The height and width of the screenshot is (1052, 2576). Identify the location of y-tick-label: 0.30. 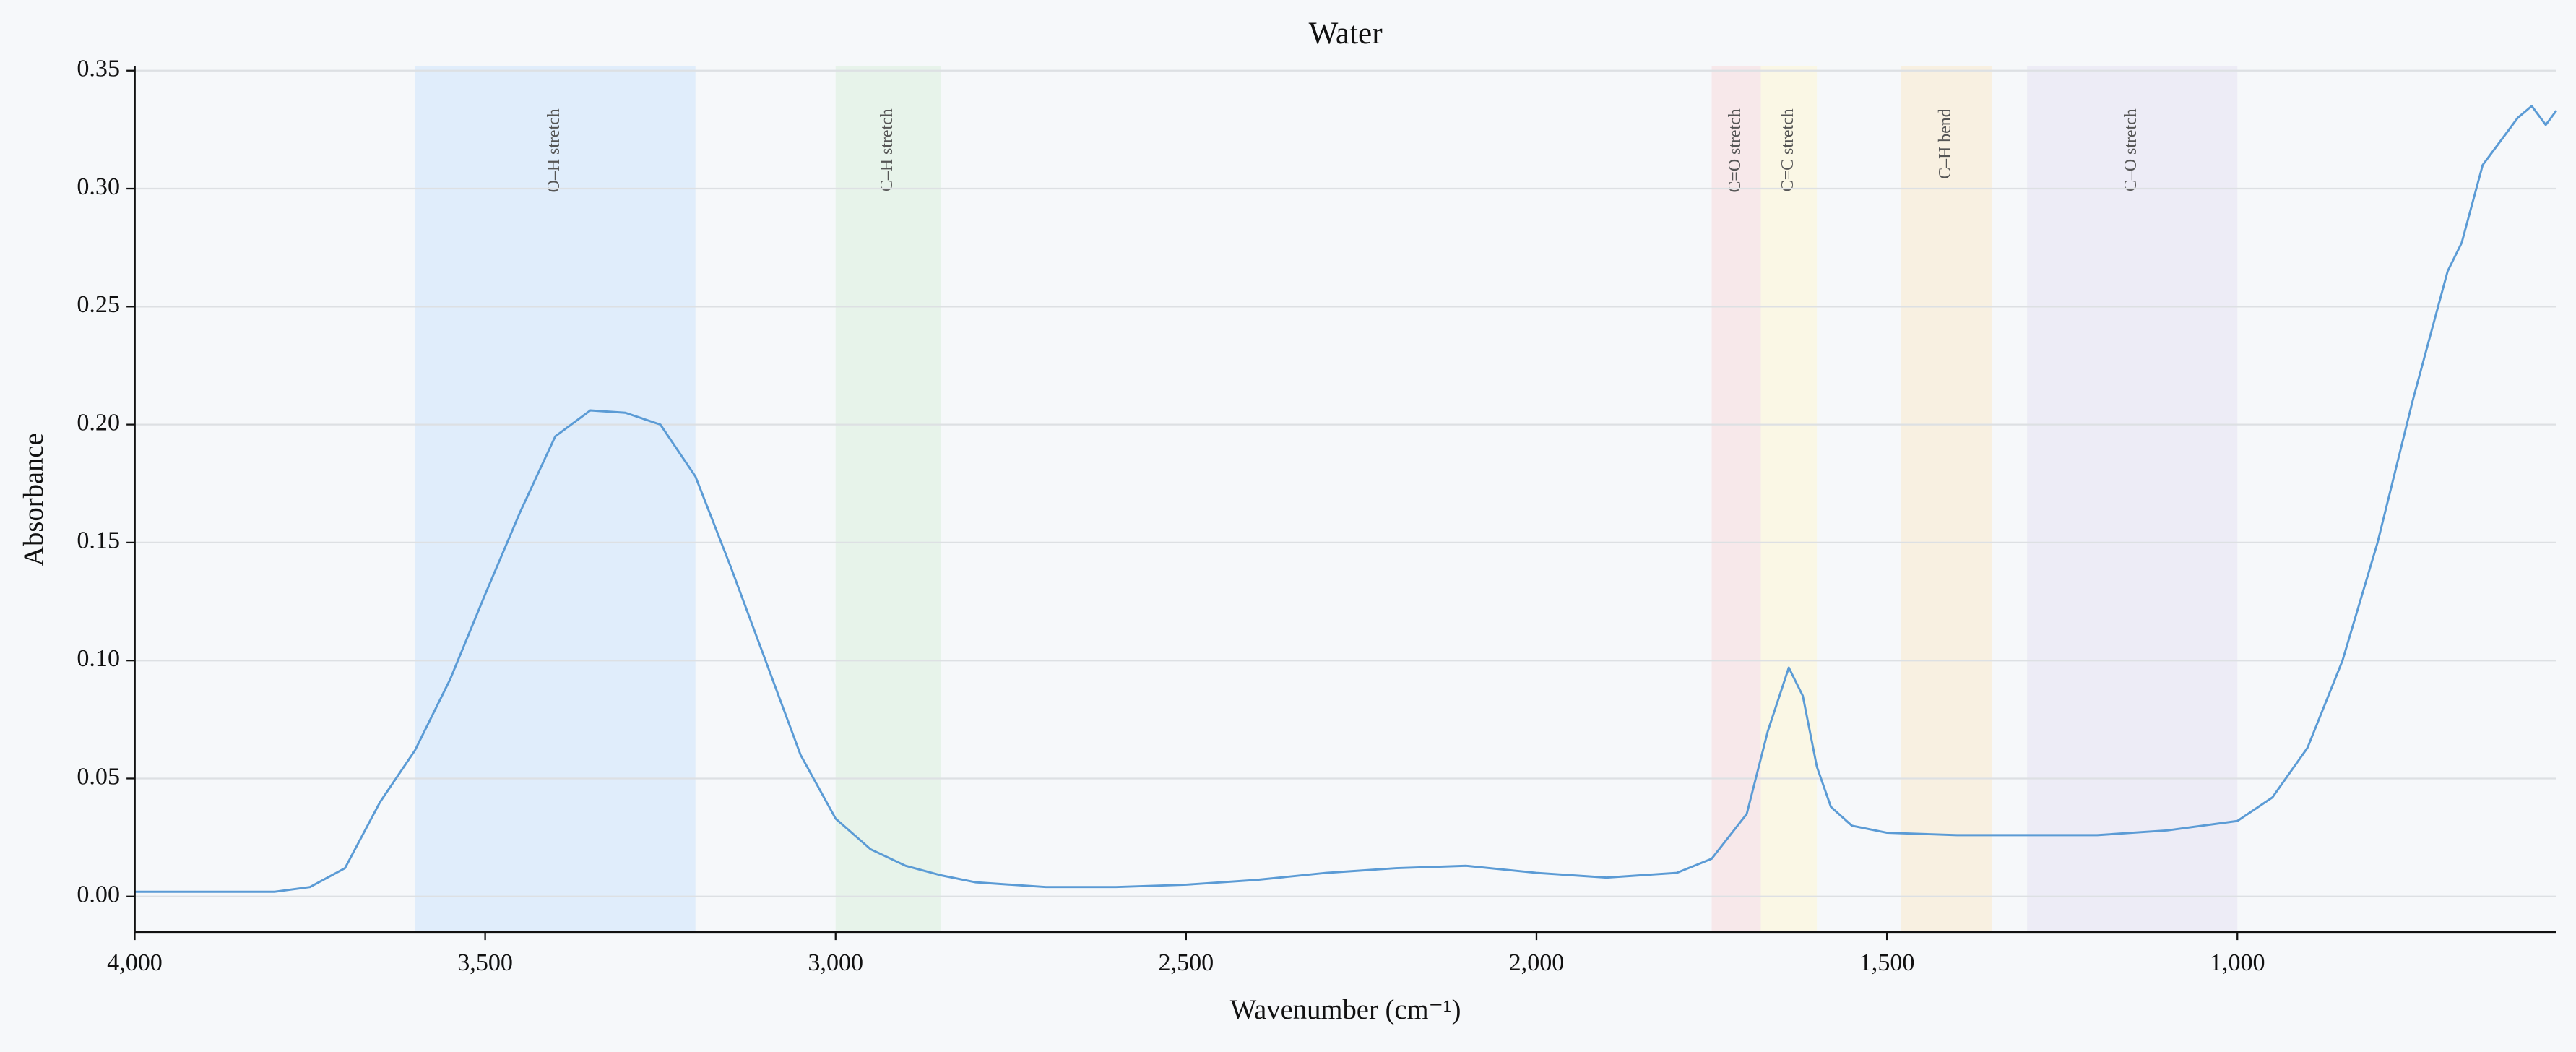
(98, 186).